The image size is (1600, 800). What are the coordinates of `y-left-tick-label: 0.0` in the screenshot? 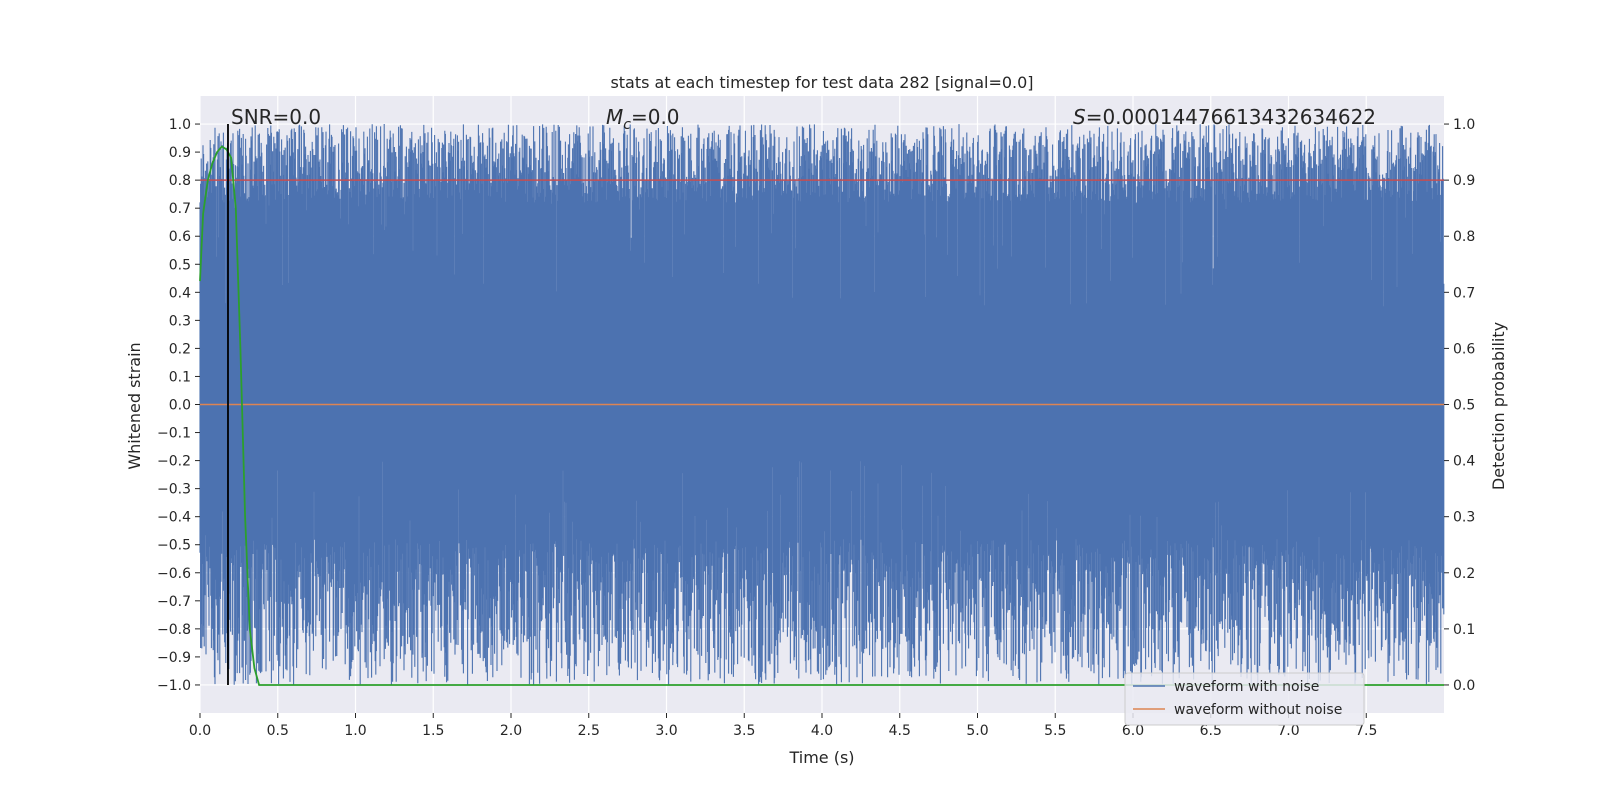 It's located at (180, 406).